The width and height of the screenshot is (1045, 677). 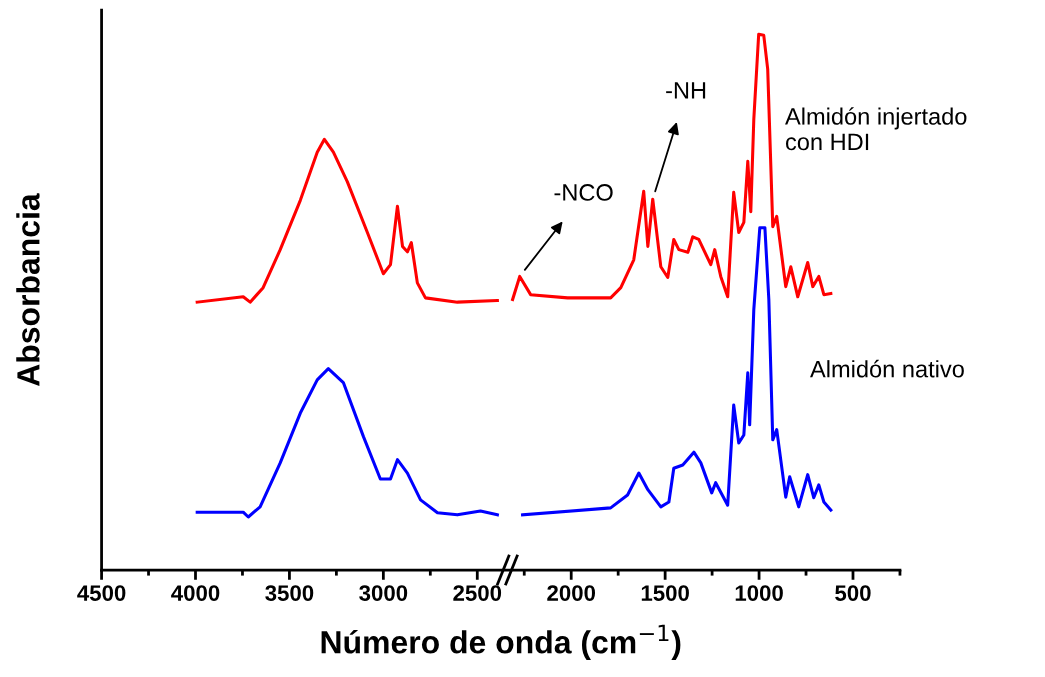 I want to click on x-tick-label: 2000, so click(x=571, y=593).